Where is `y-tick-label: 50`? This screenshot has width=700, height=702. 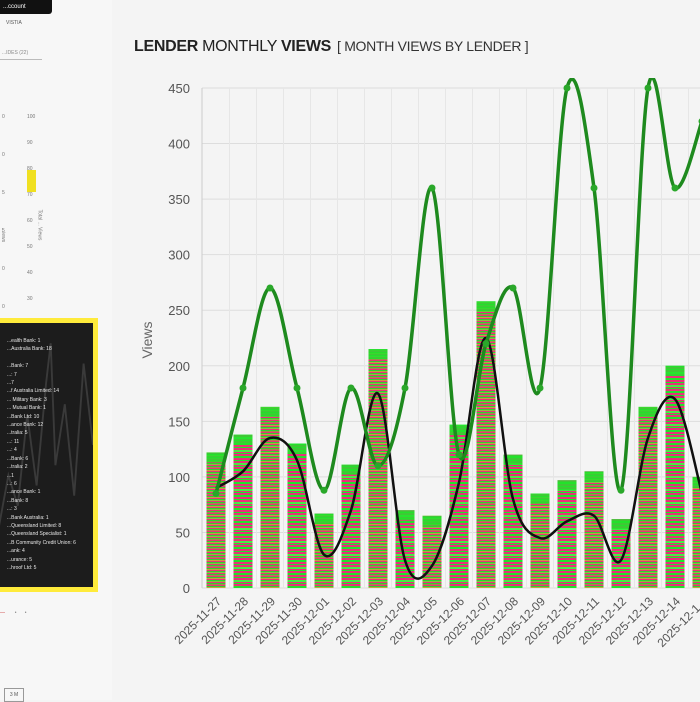
y-tick-label: 50 is located at coordinates (183, 532).